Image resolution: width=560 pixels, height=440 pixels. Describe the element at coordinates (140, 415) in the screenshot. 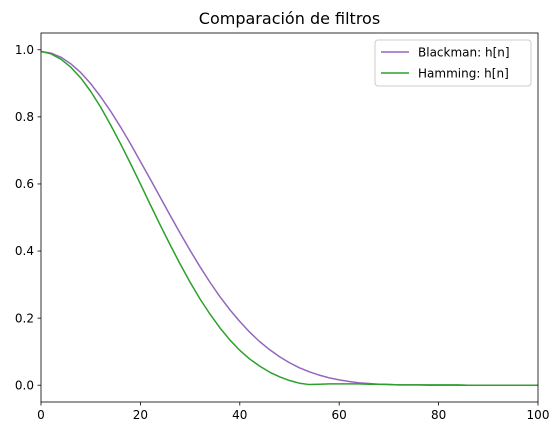

I see `x-tick-label: 20` at that location.